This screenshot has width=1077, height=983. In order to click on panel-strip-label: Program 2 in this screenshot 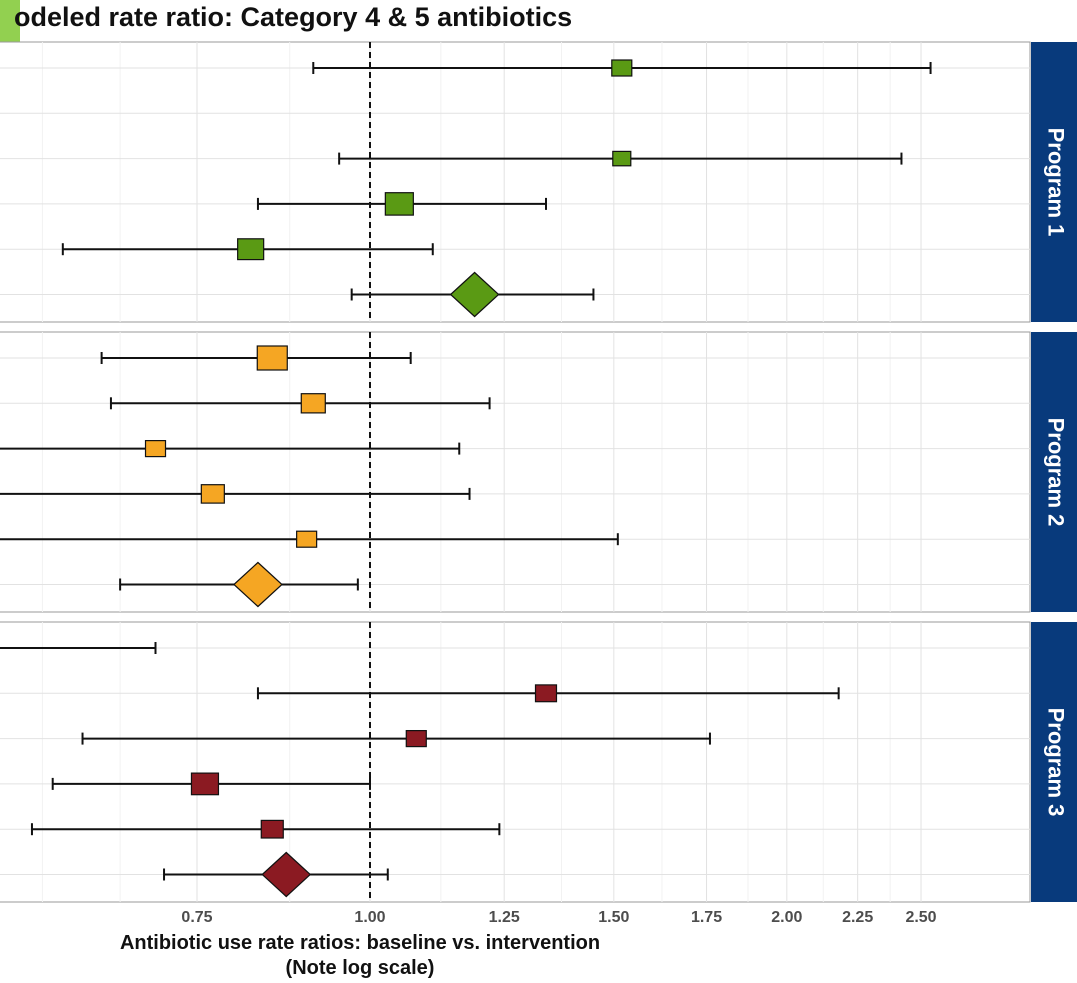, I will do `click(1056, 472)`.